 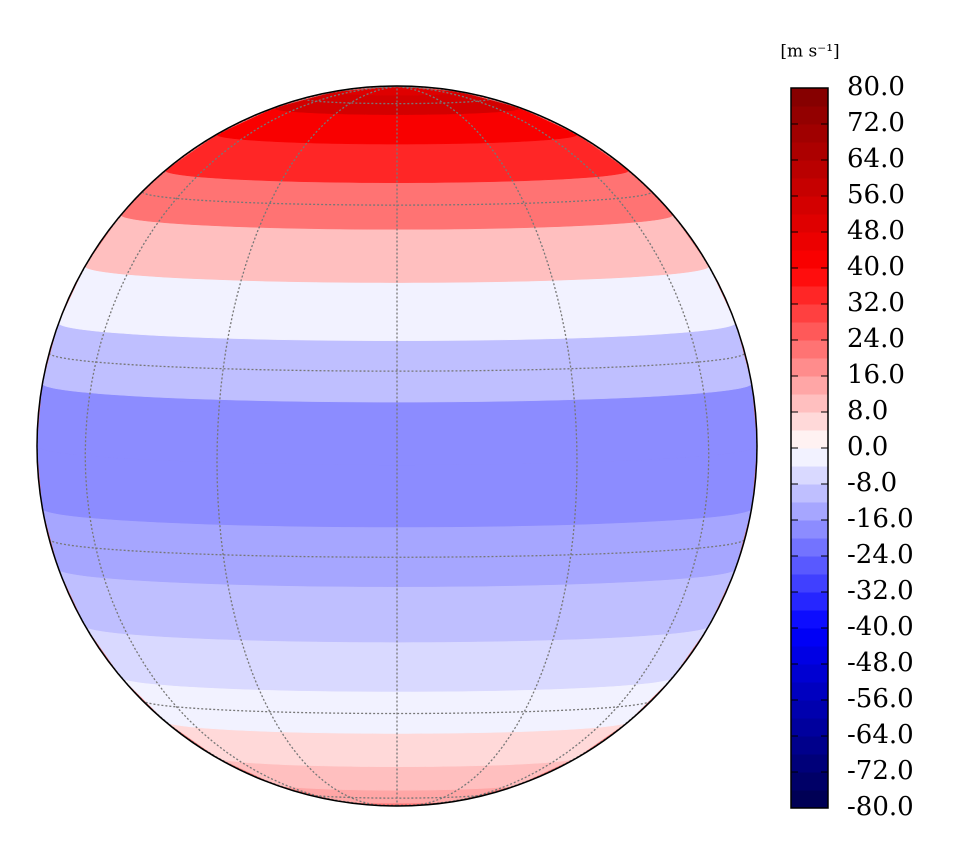 What do you see at coordinates (876, 231) in the screenshot?
I see `tick-label: 48.0` at bounding box center [876, 231].